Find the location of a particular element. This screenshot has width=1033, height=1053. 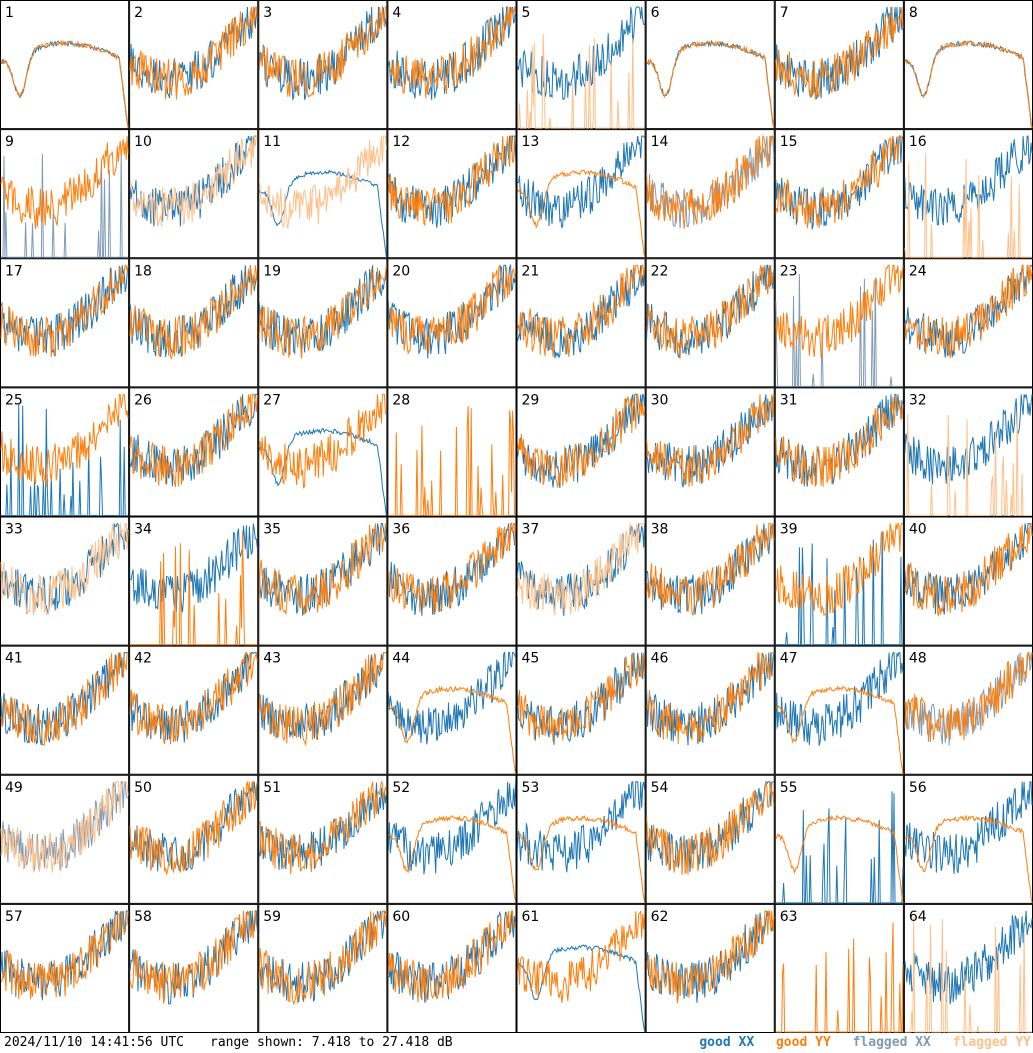

panel-label: 25 is located at coordinates (14, 400).